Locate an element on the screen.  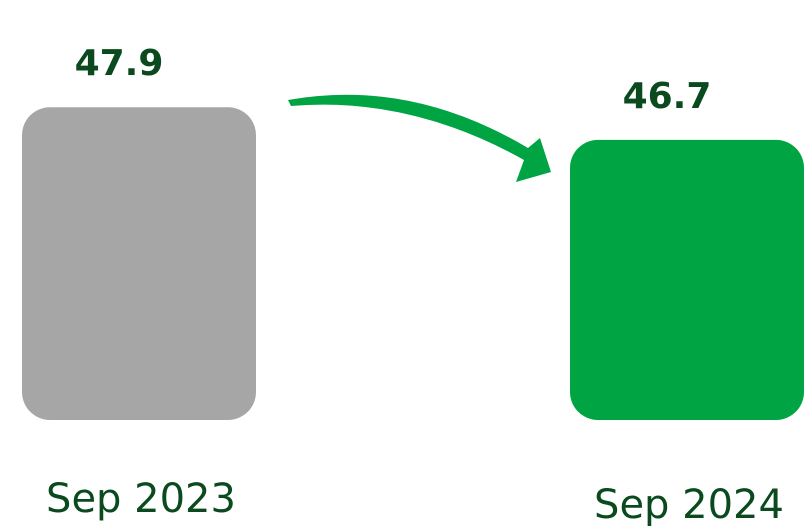
category-labels-group: Sep 2023 Sep 2024 is located at coordinates (415, 501).